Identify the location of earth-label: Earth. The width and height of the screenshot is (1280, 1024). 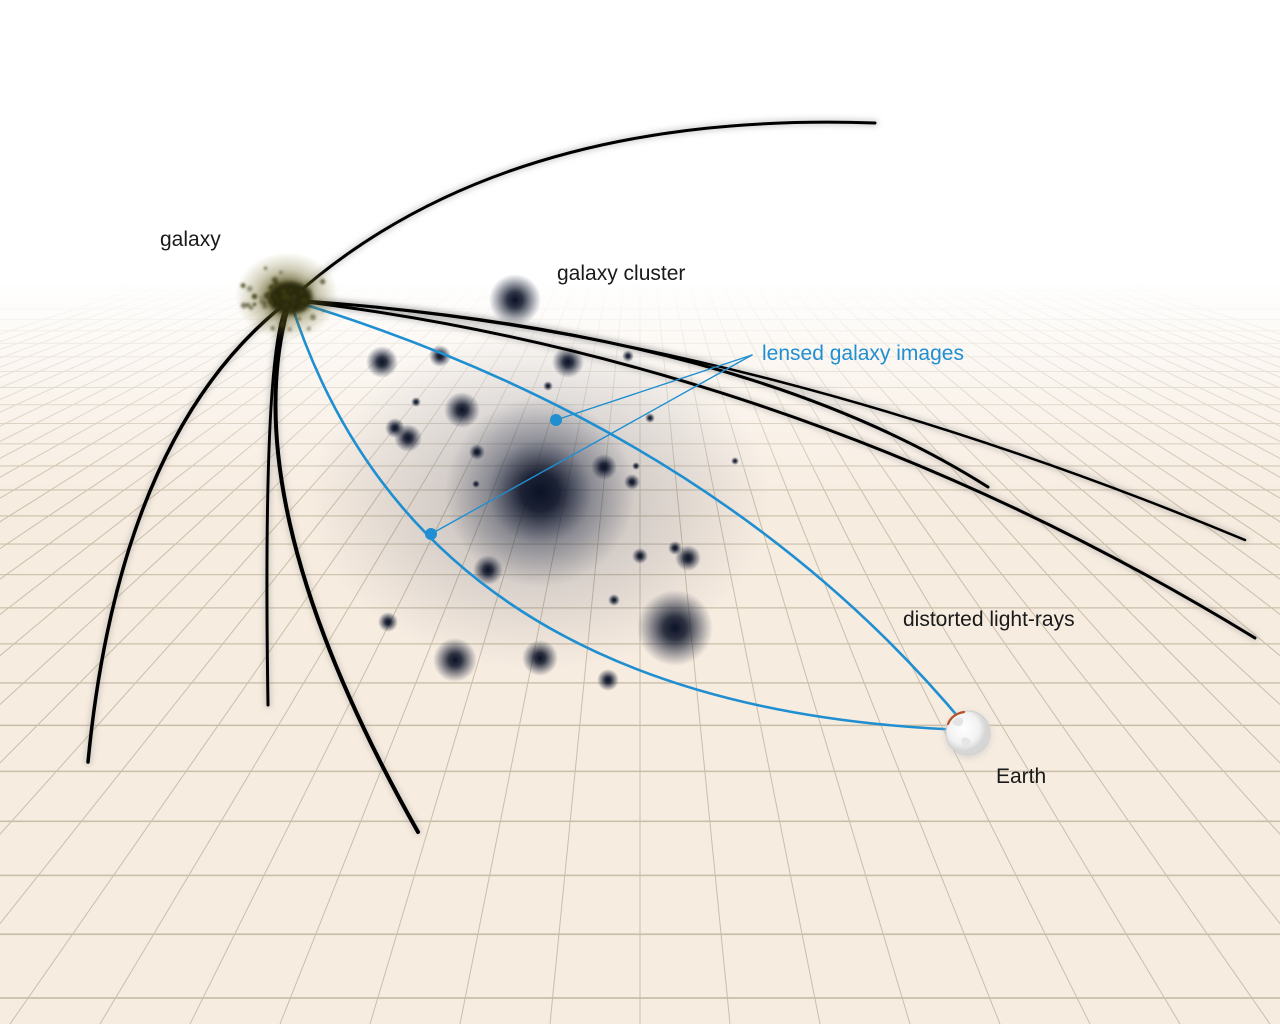
(1021, 776).